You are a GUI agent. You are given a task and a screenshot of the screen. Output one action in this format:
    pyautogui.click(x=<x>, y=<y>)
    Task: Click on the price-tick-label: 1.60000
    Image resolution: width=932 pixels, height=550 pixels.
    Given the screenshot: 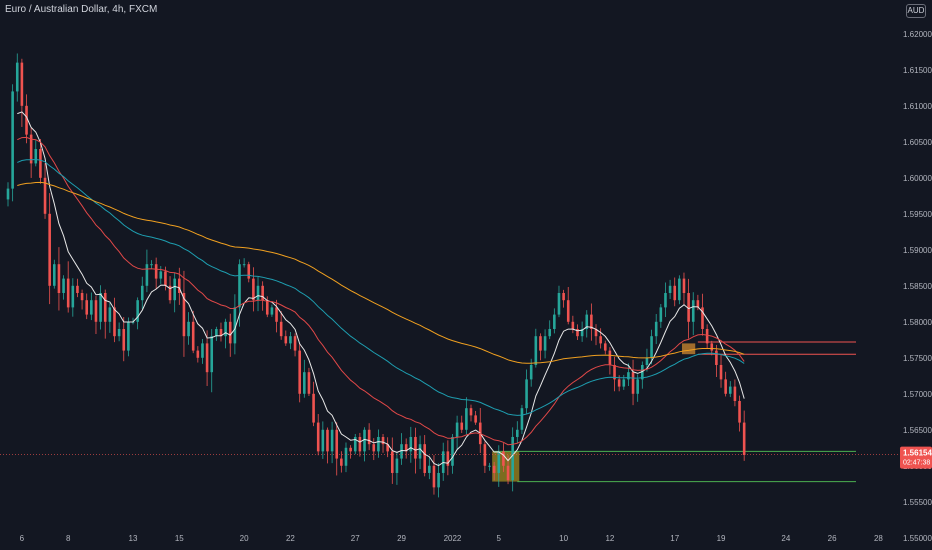 What is the action you would take?
    pyautogui.click(x=917, y=178)
    